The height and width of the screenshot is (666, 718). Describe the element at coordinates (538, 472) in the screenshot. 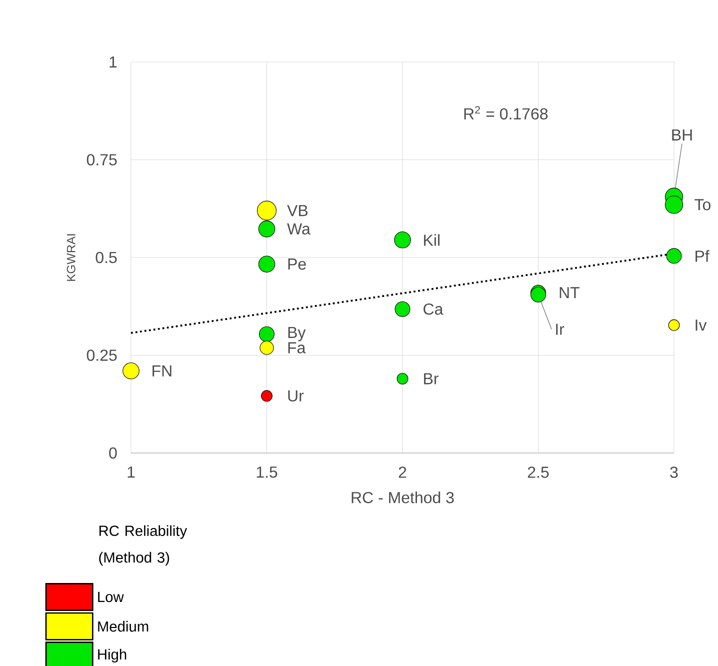

I see `x-tick-label: 2.5` at that location.